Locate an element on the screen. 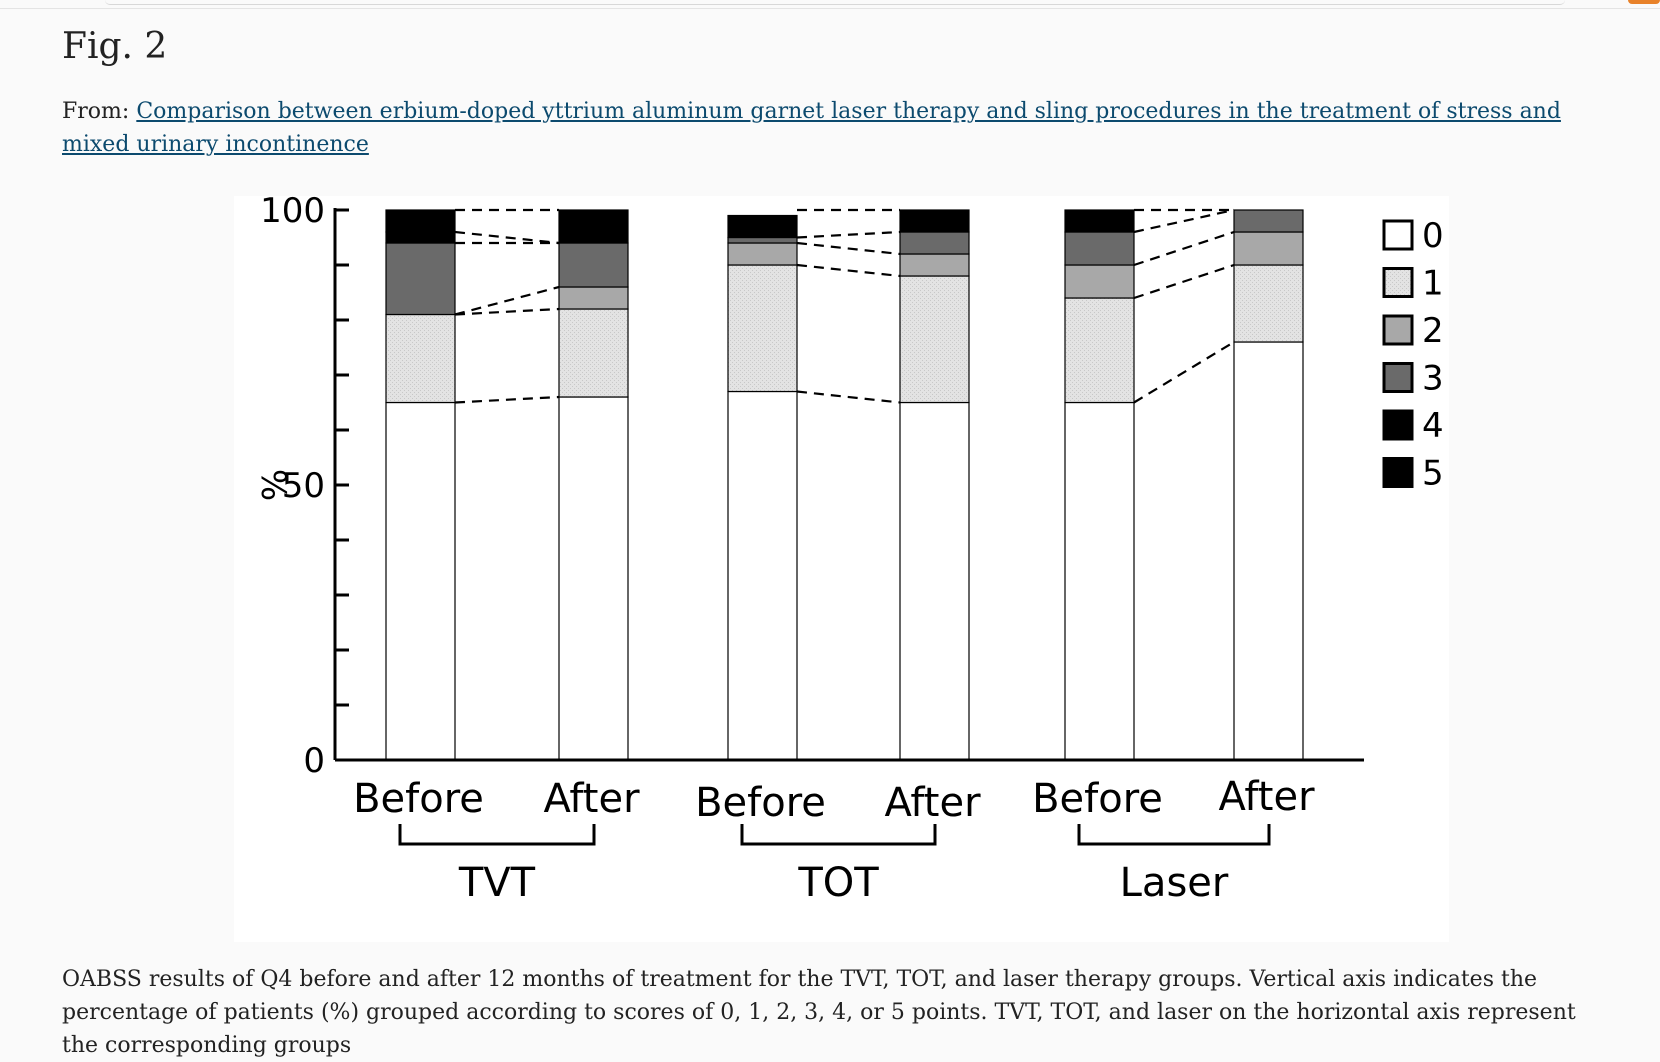 Image resolution: width=1660 pixels, height=1062 pixels. legend-label: 1 is located at coordinates (1433, 284).